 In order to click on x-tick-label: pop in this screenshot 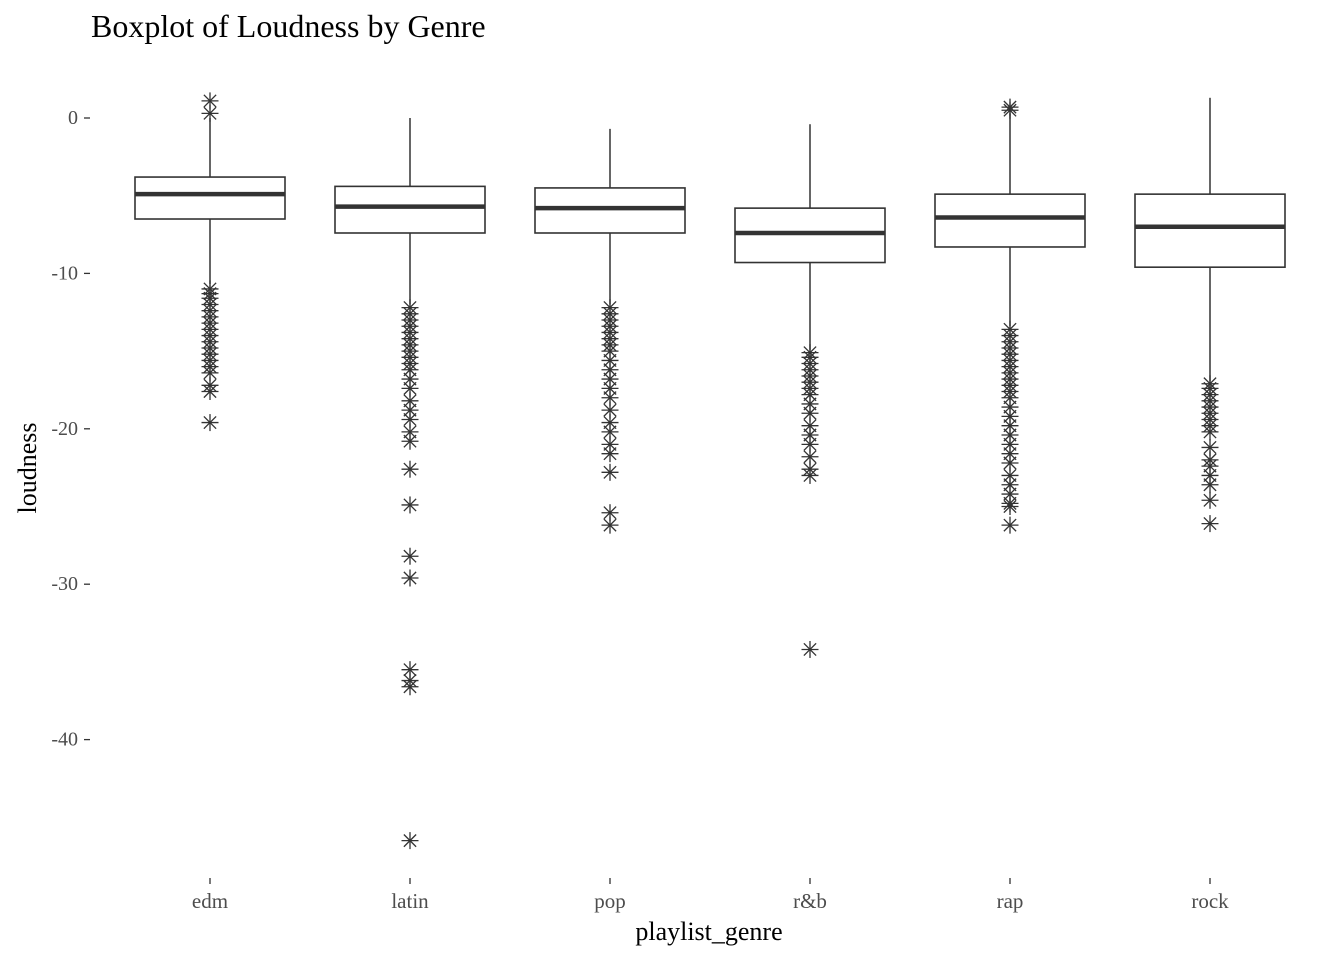, I will do `click(610, 901)`.